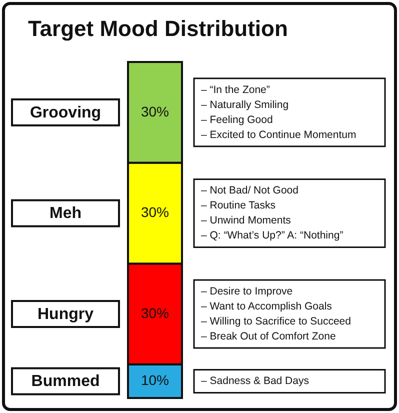 This screenshot has width=399, height=413. What do you see at coordinates (158, 28) in the screenshot?
I see `chart-title: Target Mood Distribution` at bounding box center [158, 28].